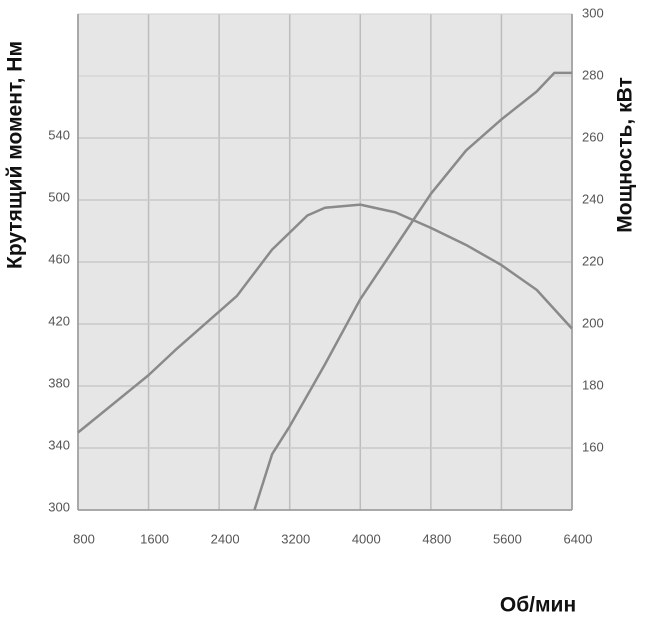 This screenshot has width=645, height=621. Describe the element at coordinates (366, 538) in the screenshot. I see `x-tick-label: 4000` at that location.